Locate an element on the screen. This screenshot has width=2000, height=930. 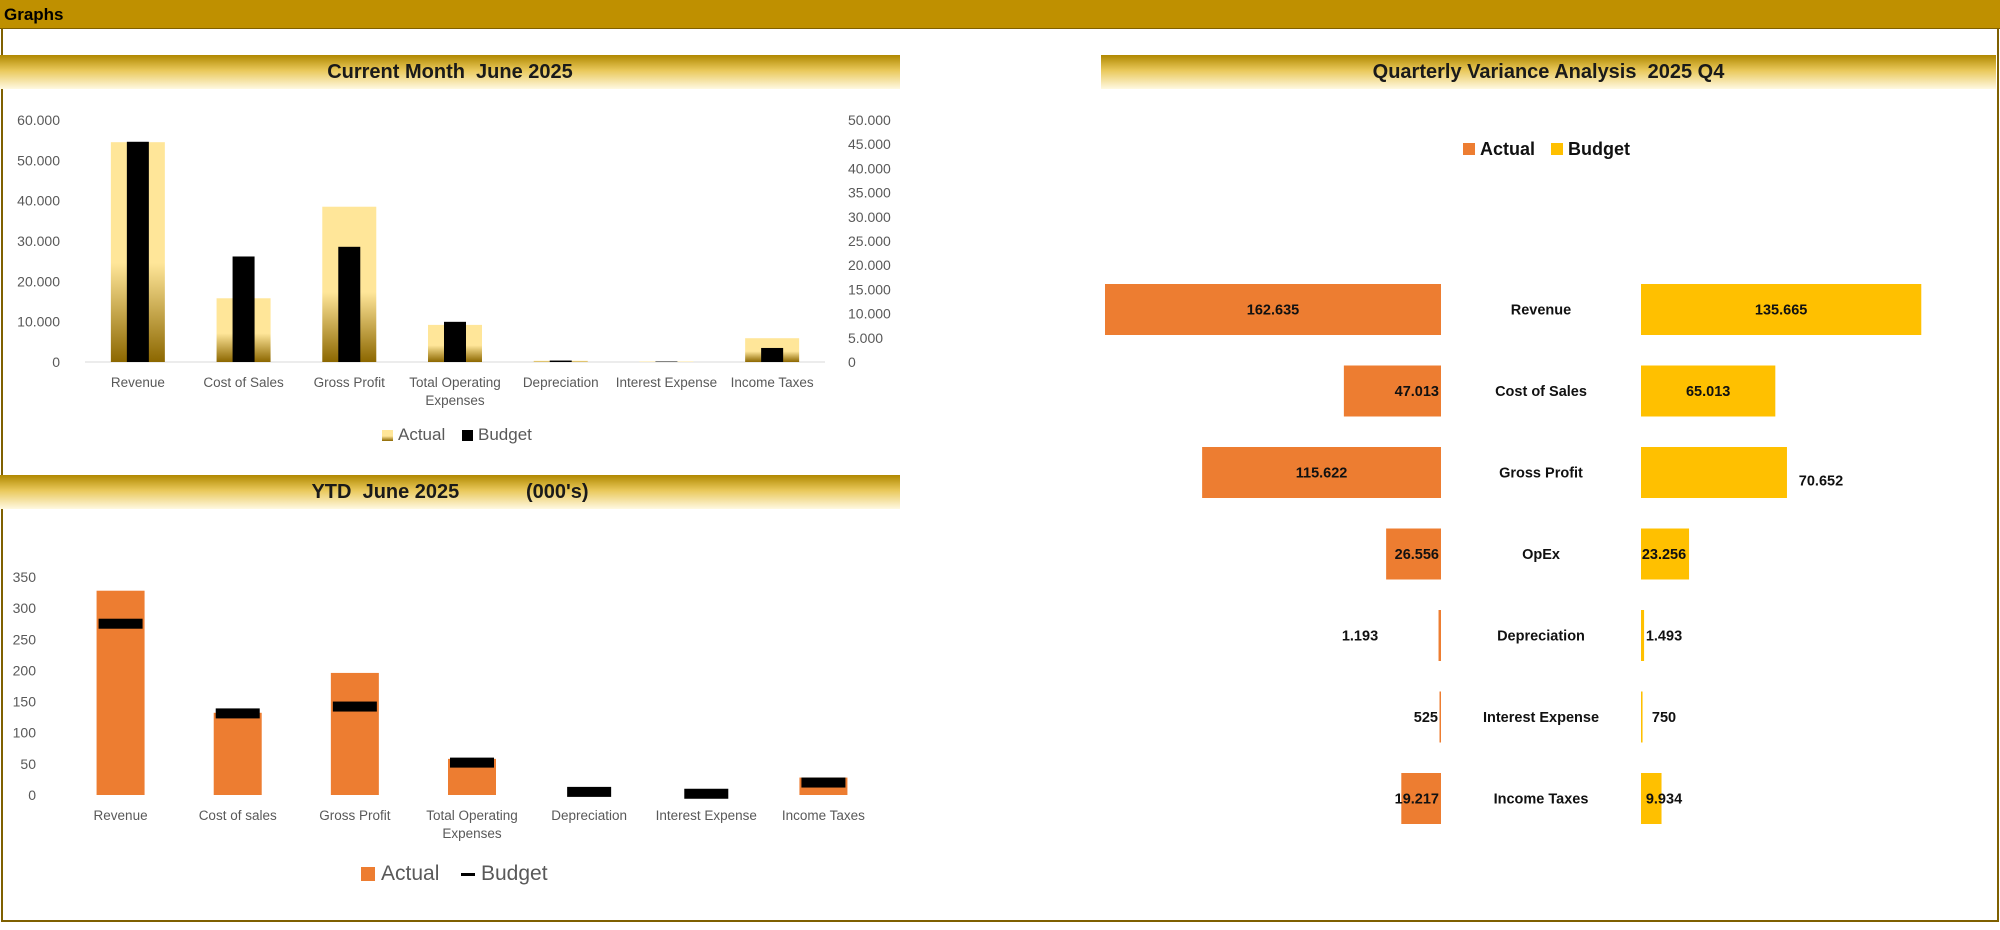
y-right-tick-label: 25.000 is located at coordinates (869, 241).